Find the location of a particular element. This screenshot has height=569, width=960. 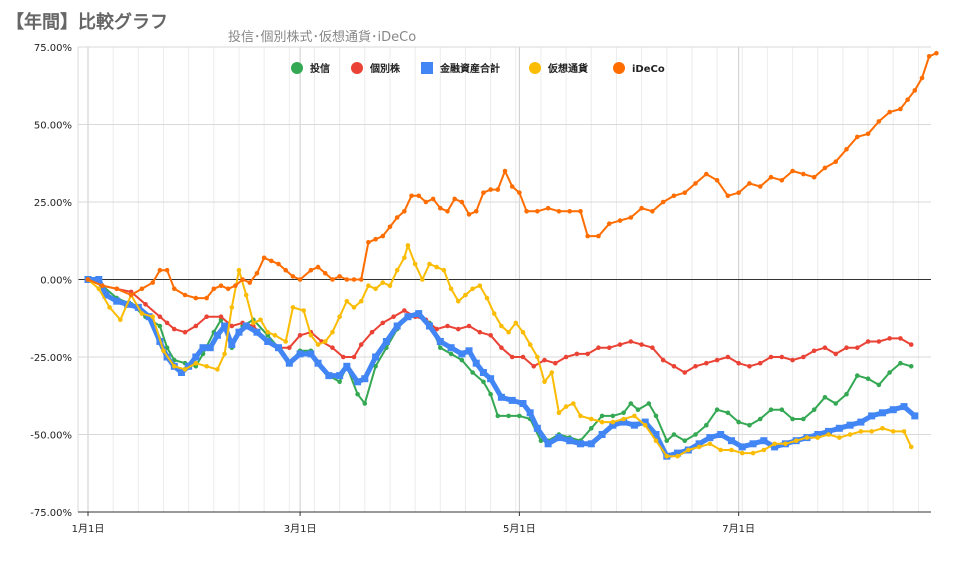

legend-label: iDeCo is located at coordinates (648, 69).